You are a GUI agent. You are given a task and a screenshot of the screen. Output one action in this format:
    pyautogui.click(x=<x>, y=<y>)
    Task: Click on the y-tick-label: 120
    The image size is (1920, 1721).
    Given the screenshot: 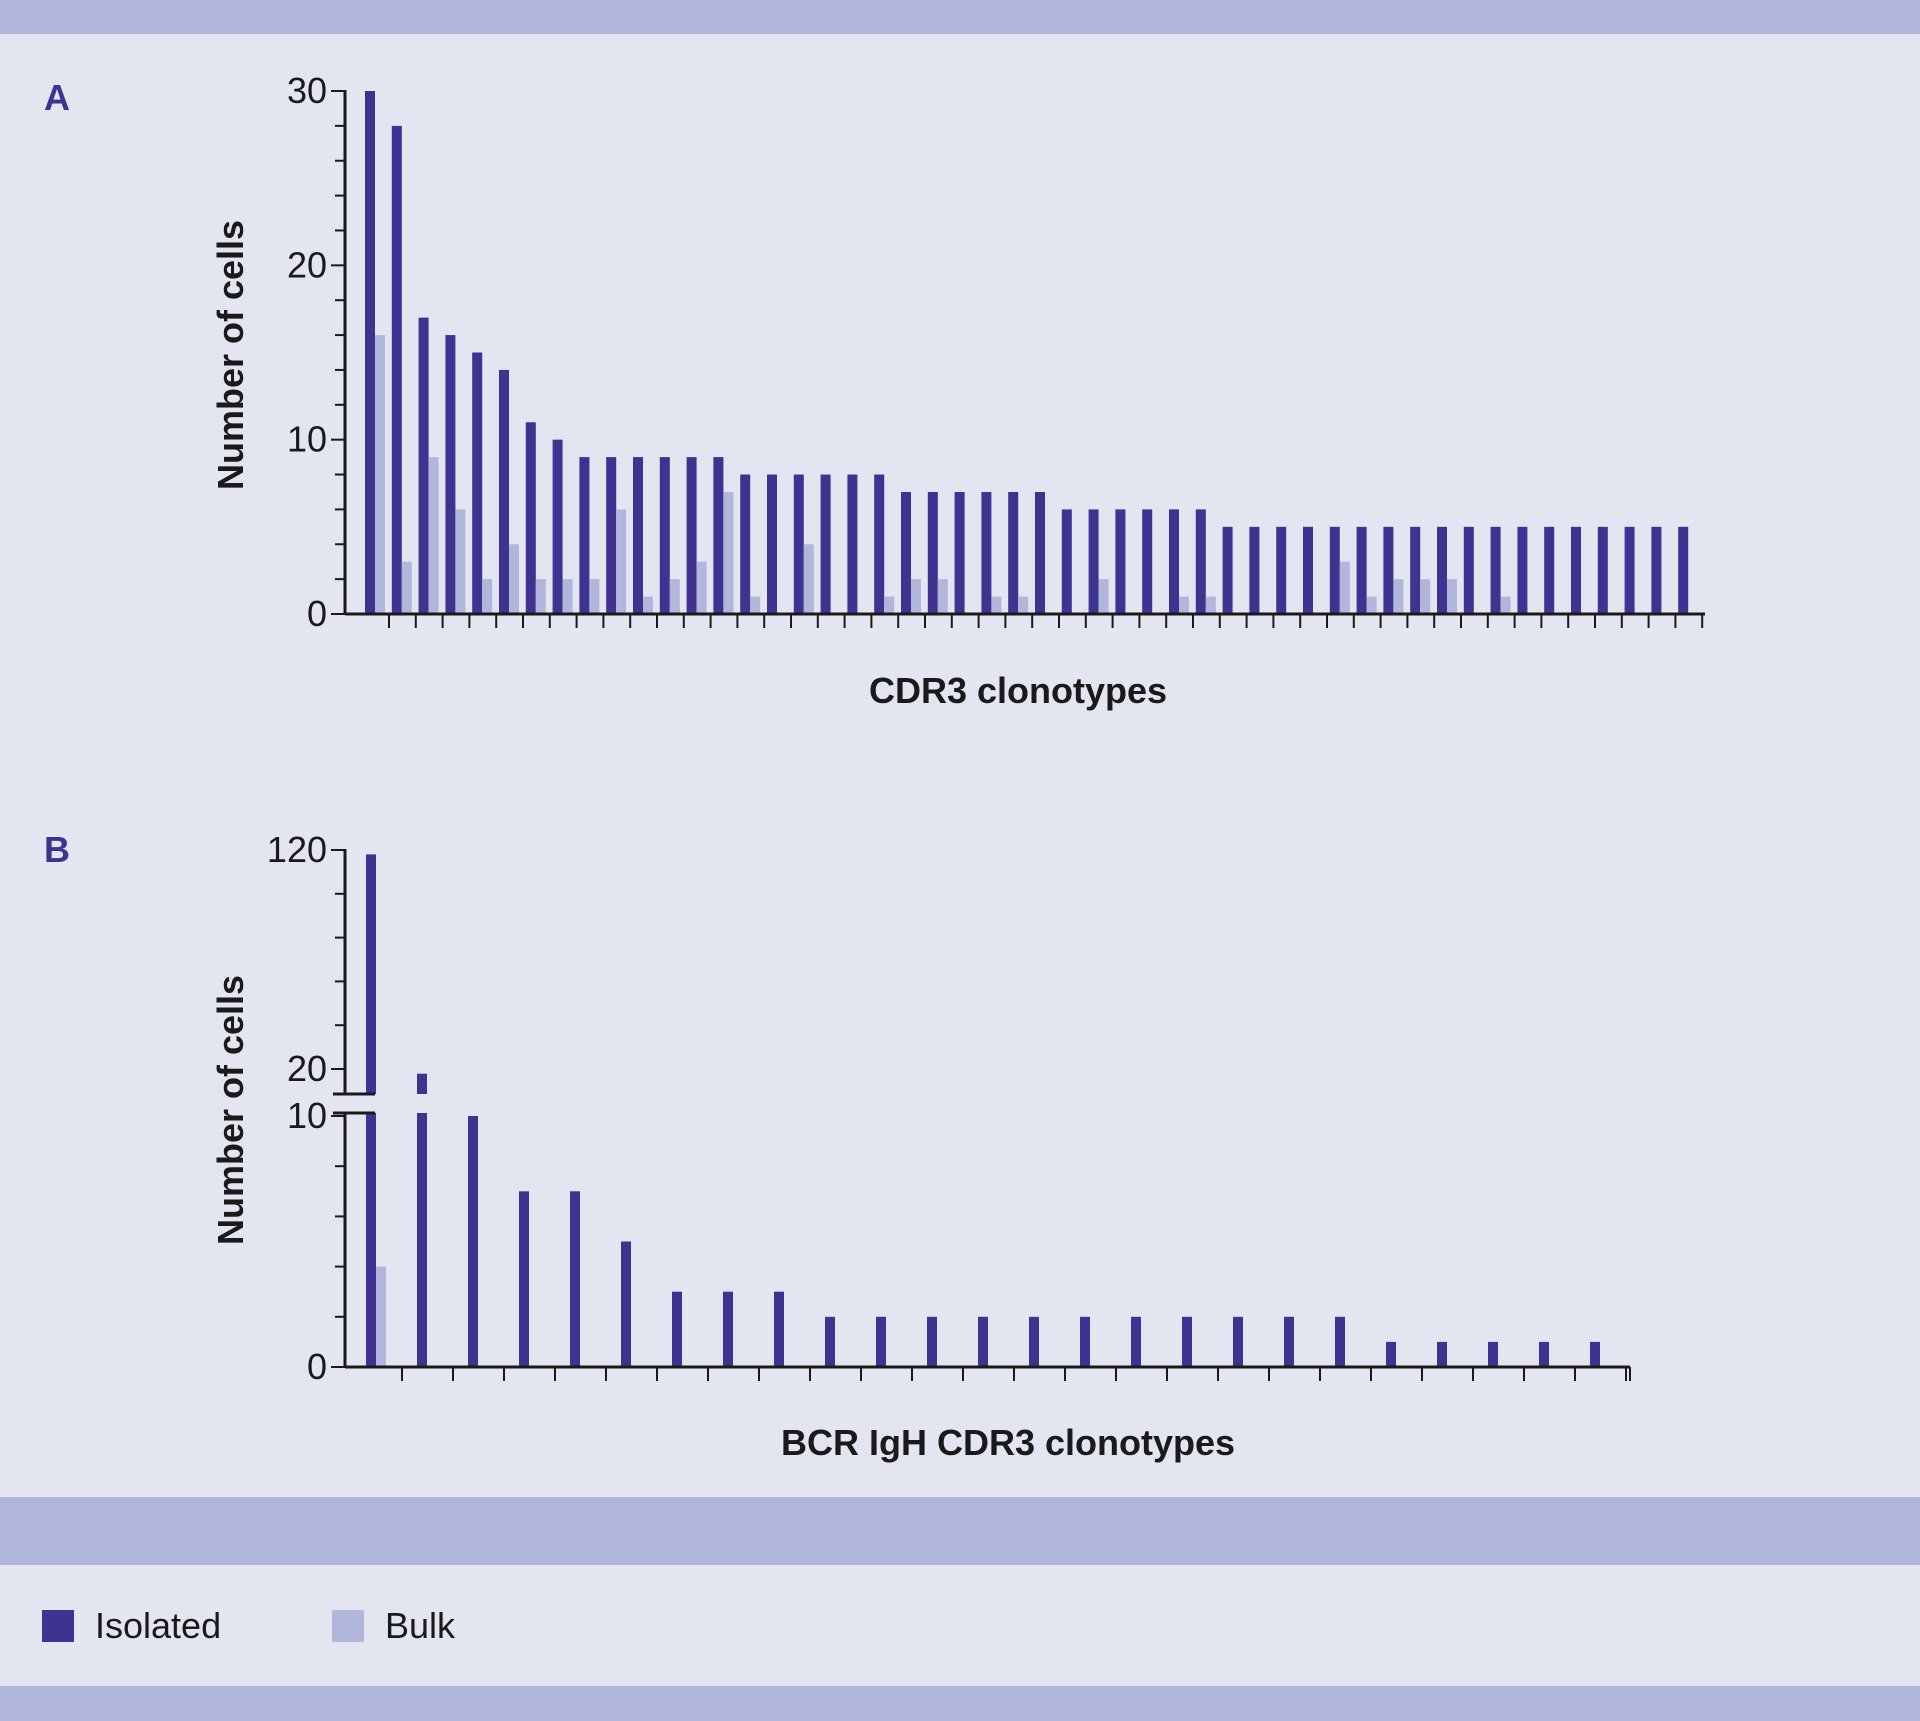 What is the action you would take?
    pyautogui.click(x=297, y=849)
    